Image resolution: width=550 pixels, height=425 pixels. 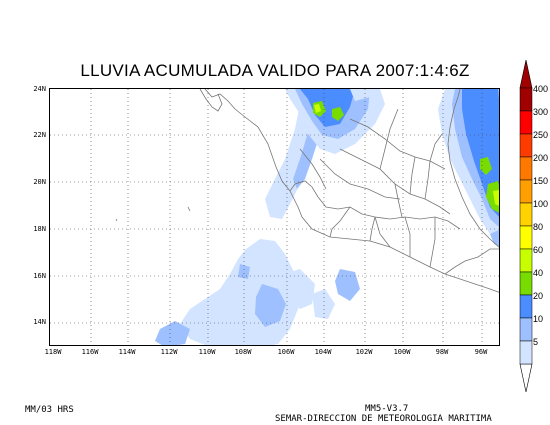 What do you see at coordinates (207, 352) in the screenshot?
I see `lon-label: 110W` at bounding box center [207, 352].